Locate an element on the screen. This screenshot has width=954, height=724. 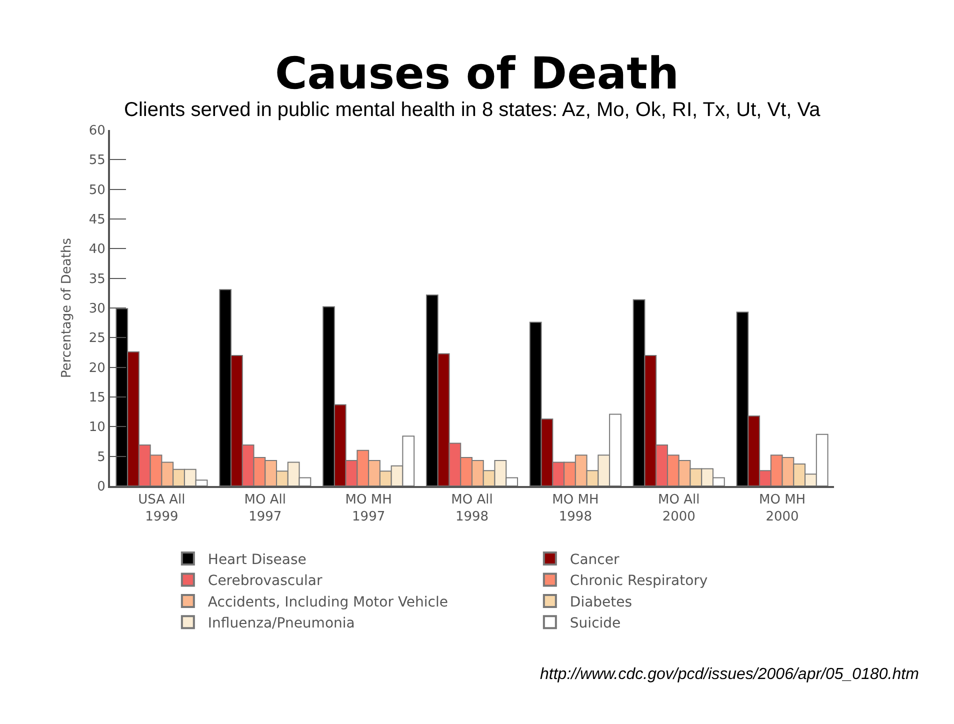
x-tick-label: MO MH 1998 is located at coordinates (575, 508).